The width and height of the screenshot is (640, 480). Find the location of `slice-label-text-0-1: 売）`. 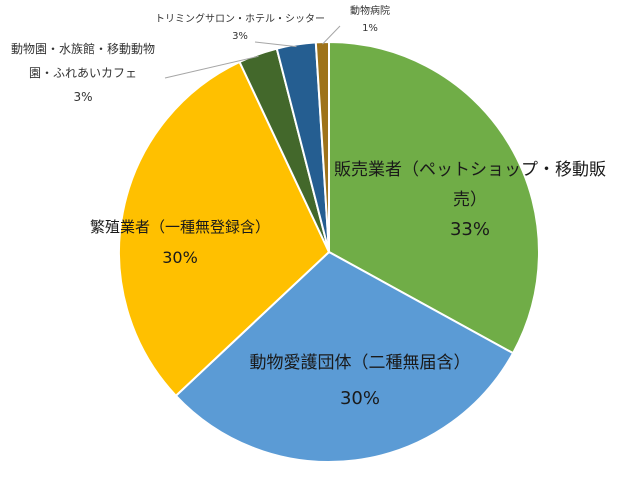

slice-label-text-0-1: 売） is located at coordinates (470, 200).